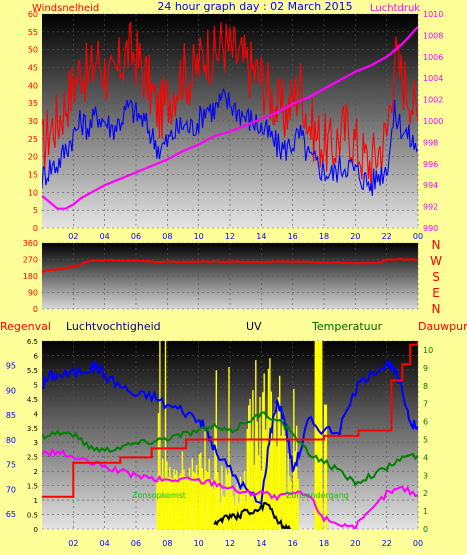 The width and height of the screenshot is (467, 555). Describe the element at coordinates (418, 543) in the screenshot. I see `x-tick: 00` at that location.